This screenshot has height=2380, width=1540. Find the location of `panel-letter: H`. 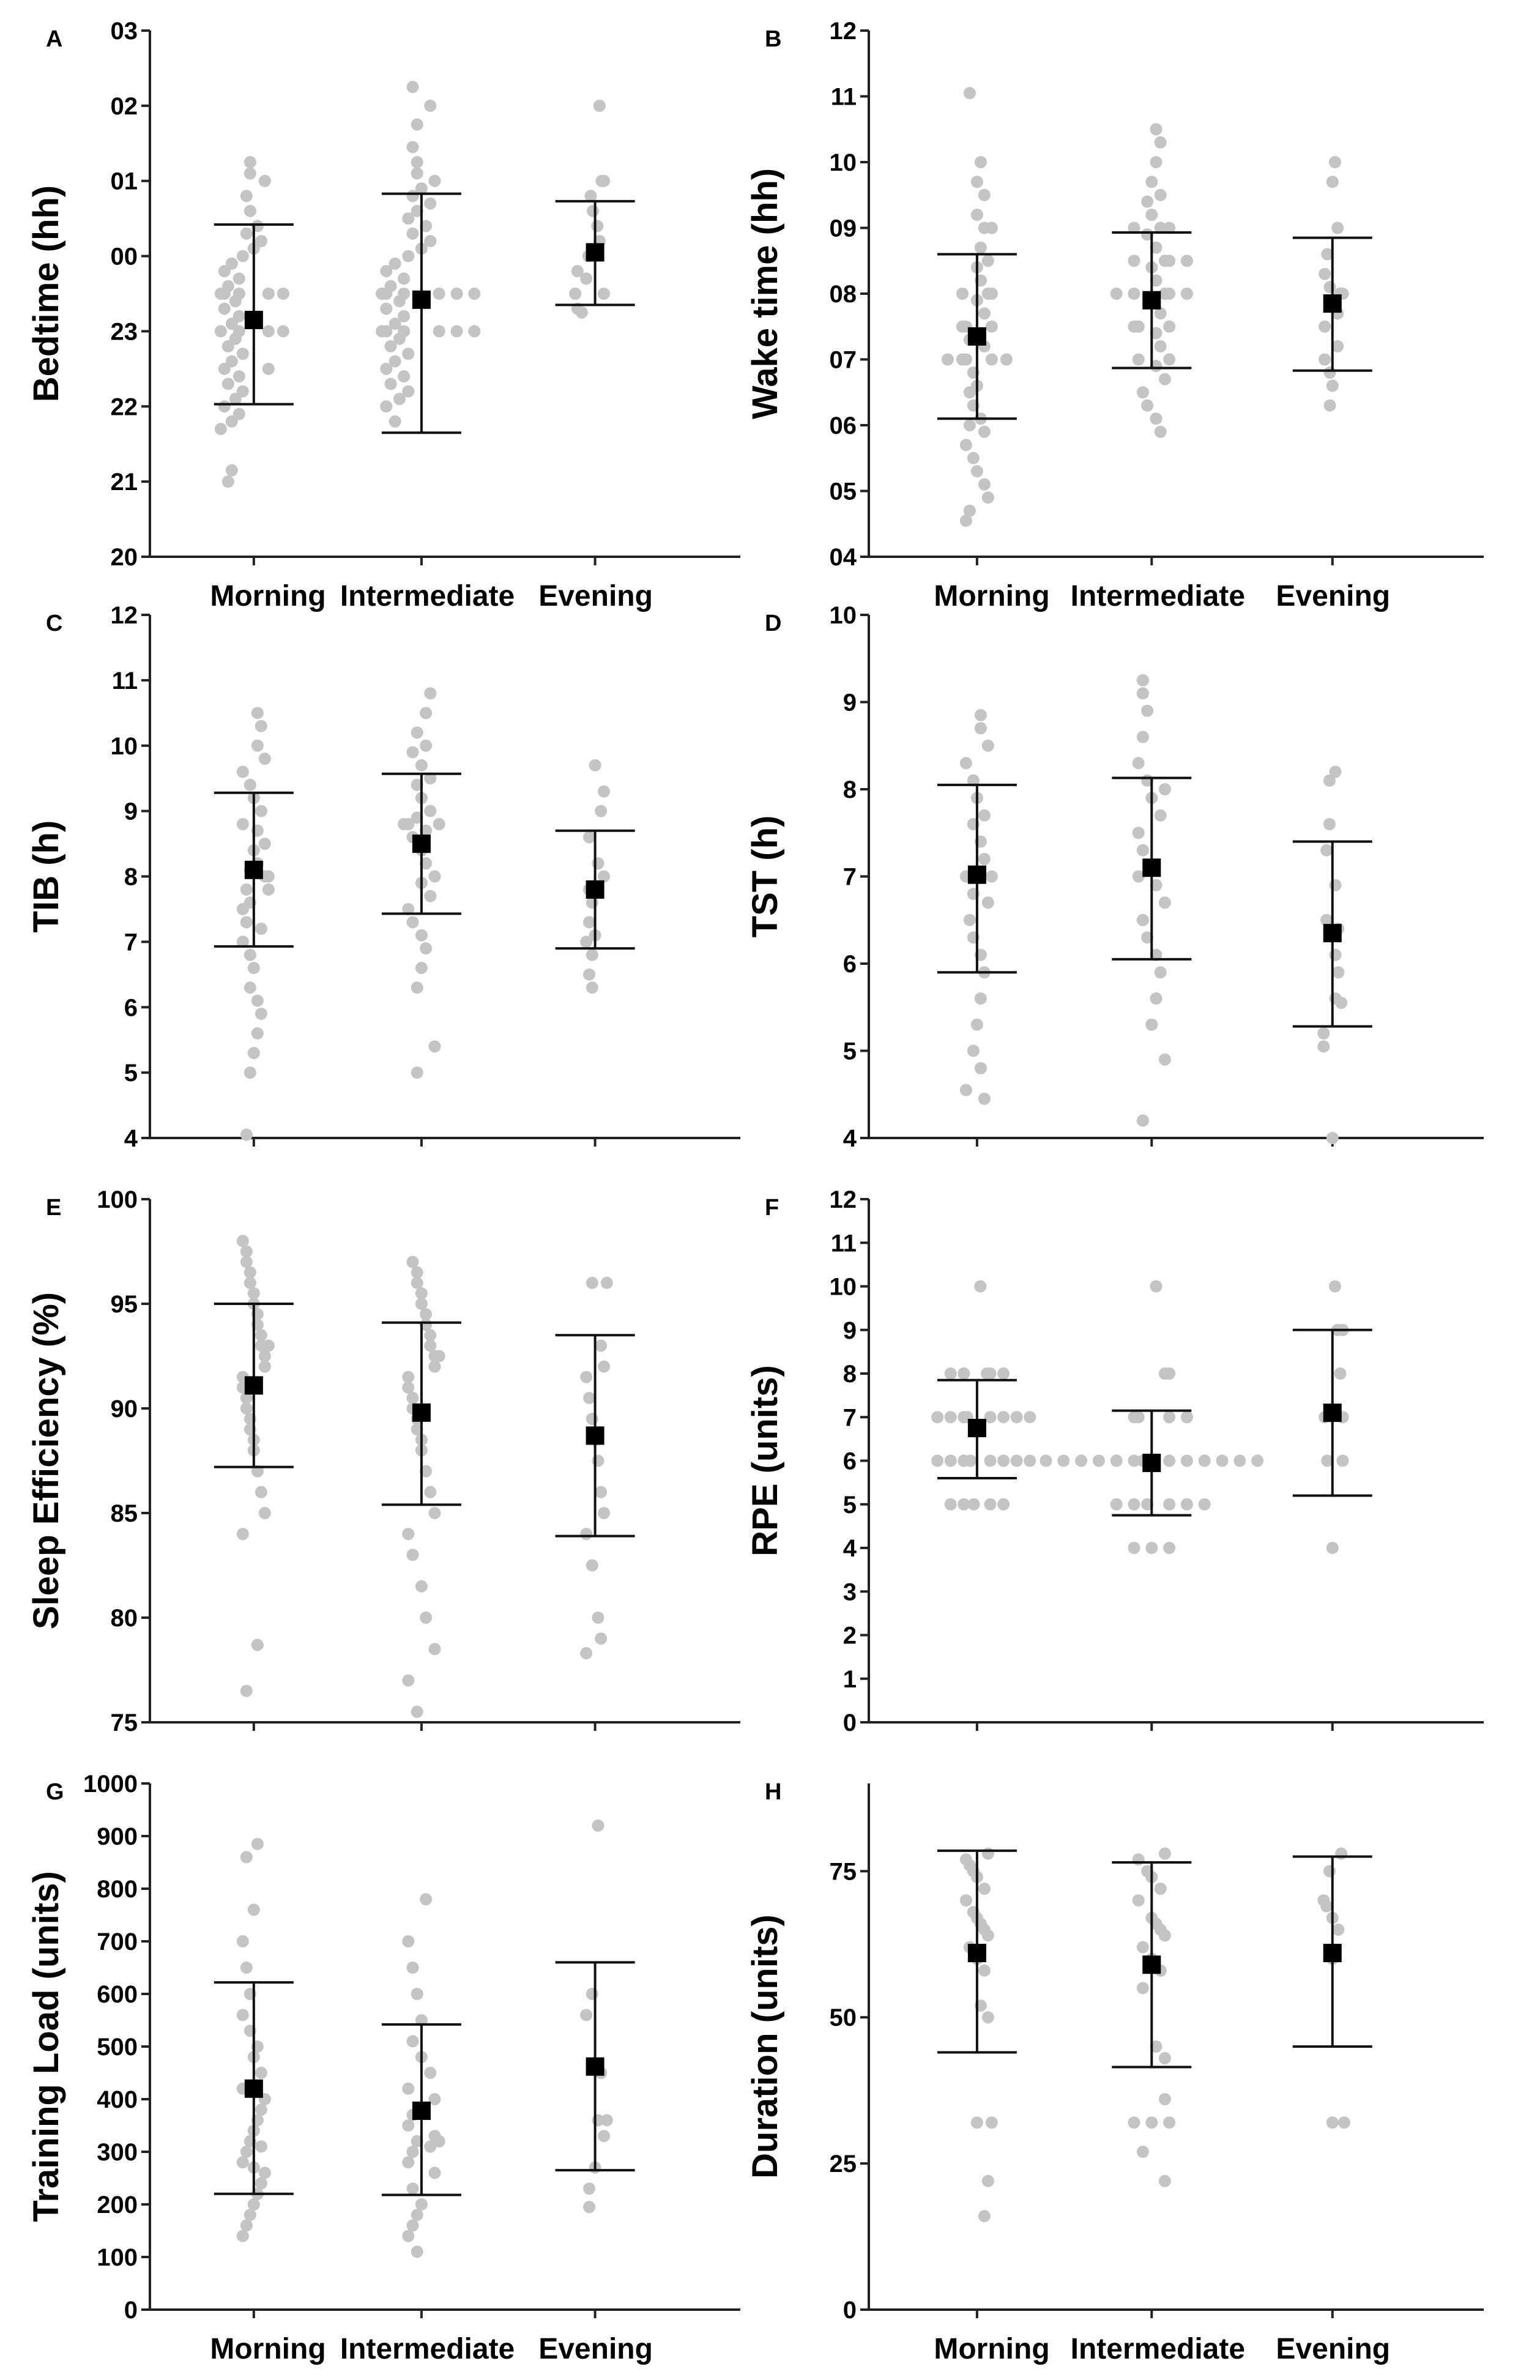

panel-letter: H is located at coordinates (773, 1792).